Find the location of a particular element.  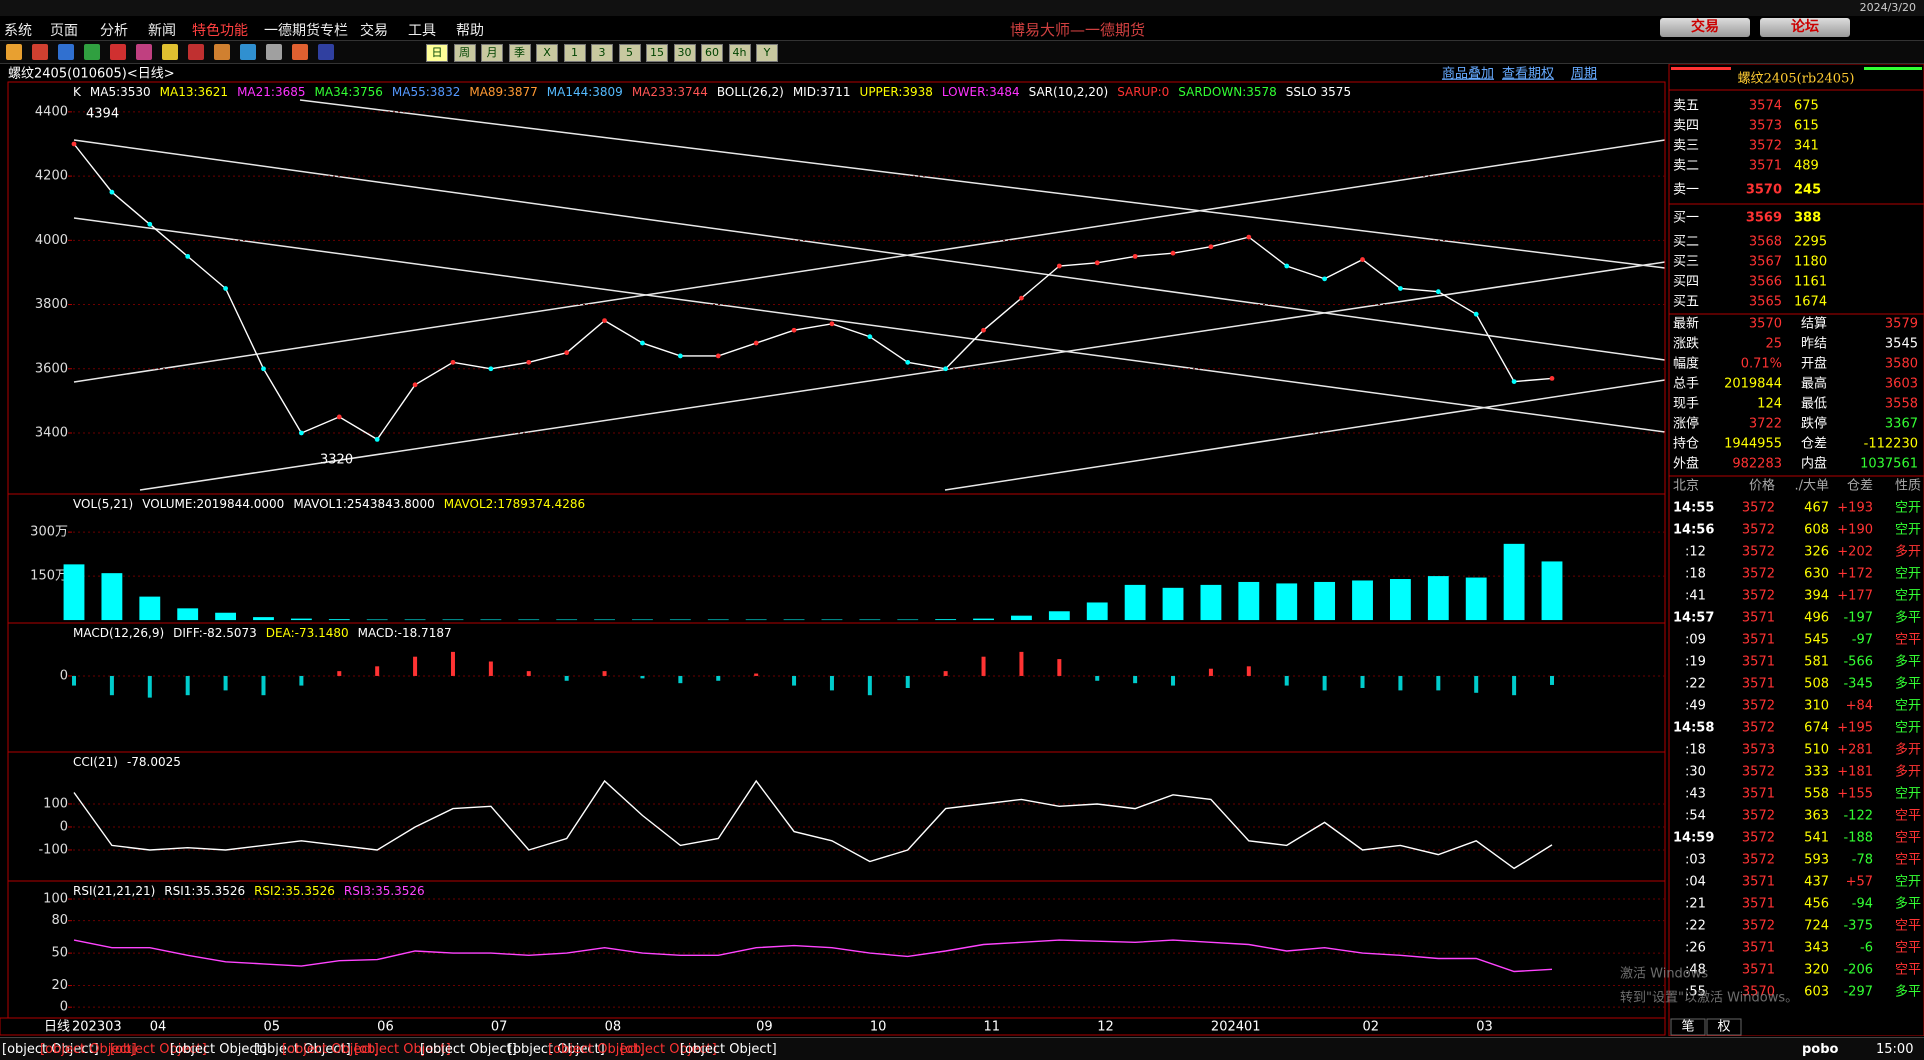

title-strip: 2024/3/20 is located at coordinates (962, 8).